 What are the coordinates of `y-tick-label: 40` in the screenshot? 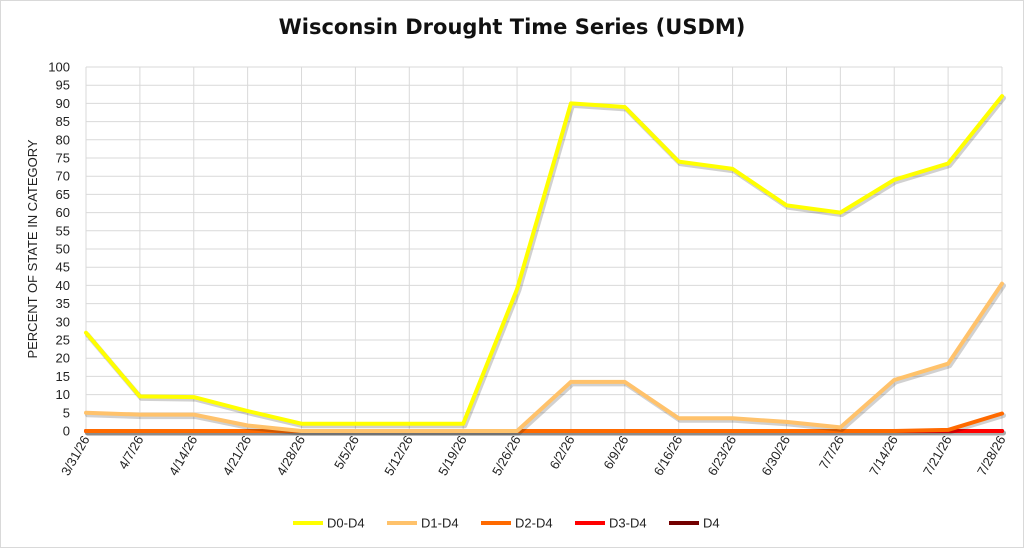 It's located at (63, 285).